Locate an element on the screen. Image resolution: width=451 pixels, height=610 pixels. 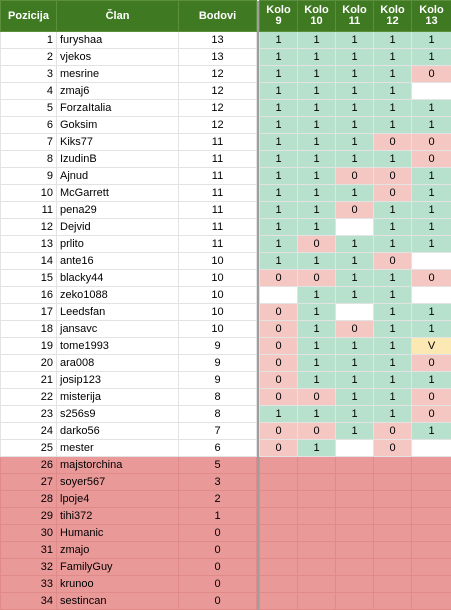
points-cell: 0 is located at coordinates (218, 567).